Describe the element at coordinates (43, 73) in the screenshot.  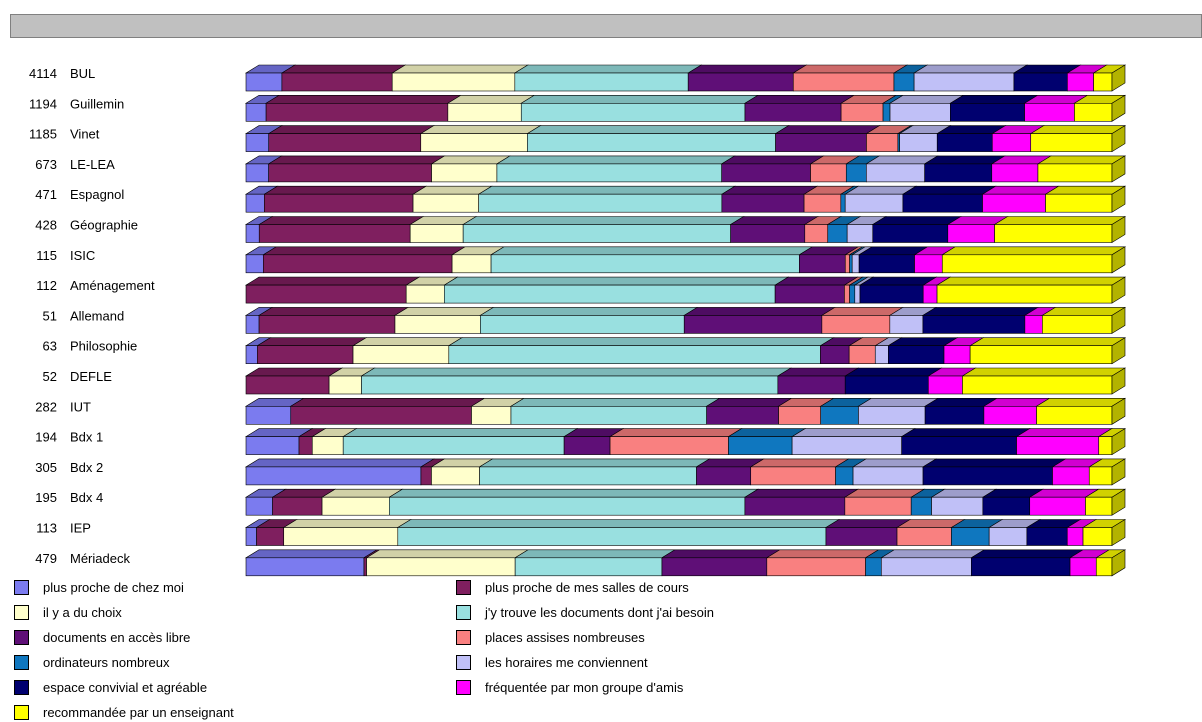
I see `category-count: 4114` at that location.